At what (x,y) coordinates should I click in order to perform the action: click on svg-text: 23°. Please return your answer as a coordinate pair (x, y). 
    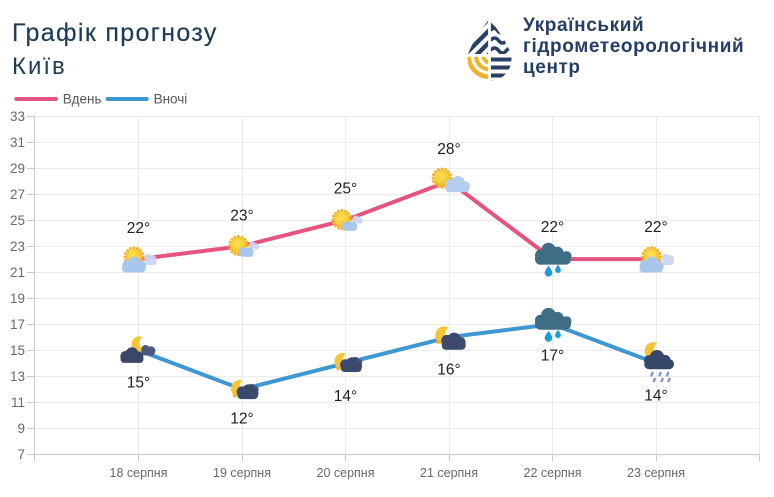
    Looking at the image, I should click on (241, 216).